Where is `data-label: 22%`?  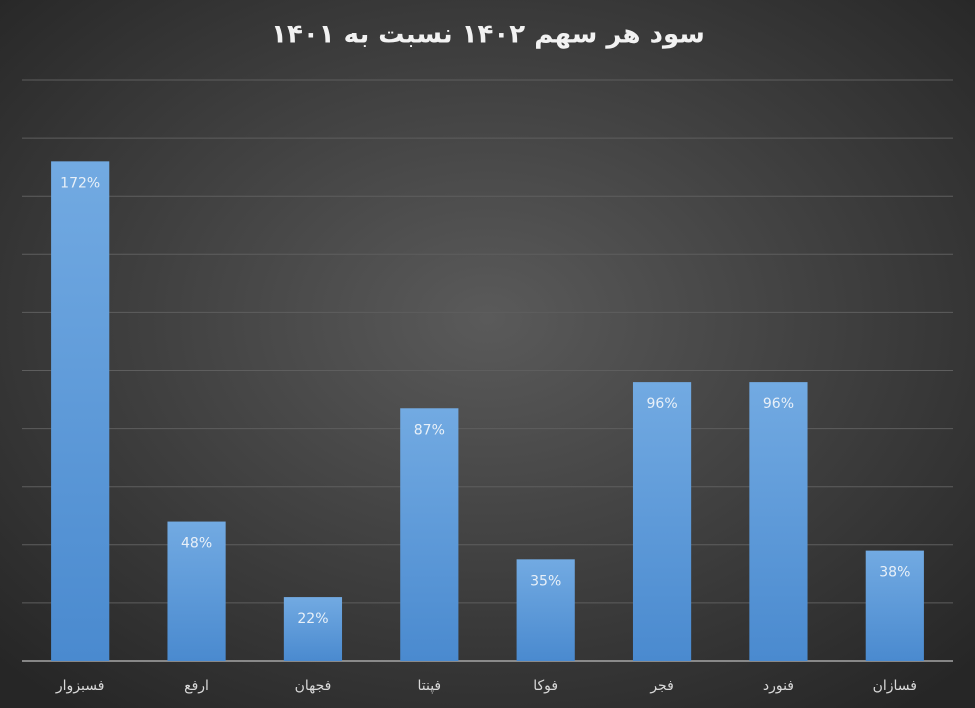 data-label: 22% is located at coordinates (312, 619).